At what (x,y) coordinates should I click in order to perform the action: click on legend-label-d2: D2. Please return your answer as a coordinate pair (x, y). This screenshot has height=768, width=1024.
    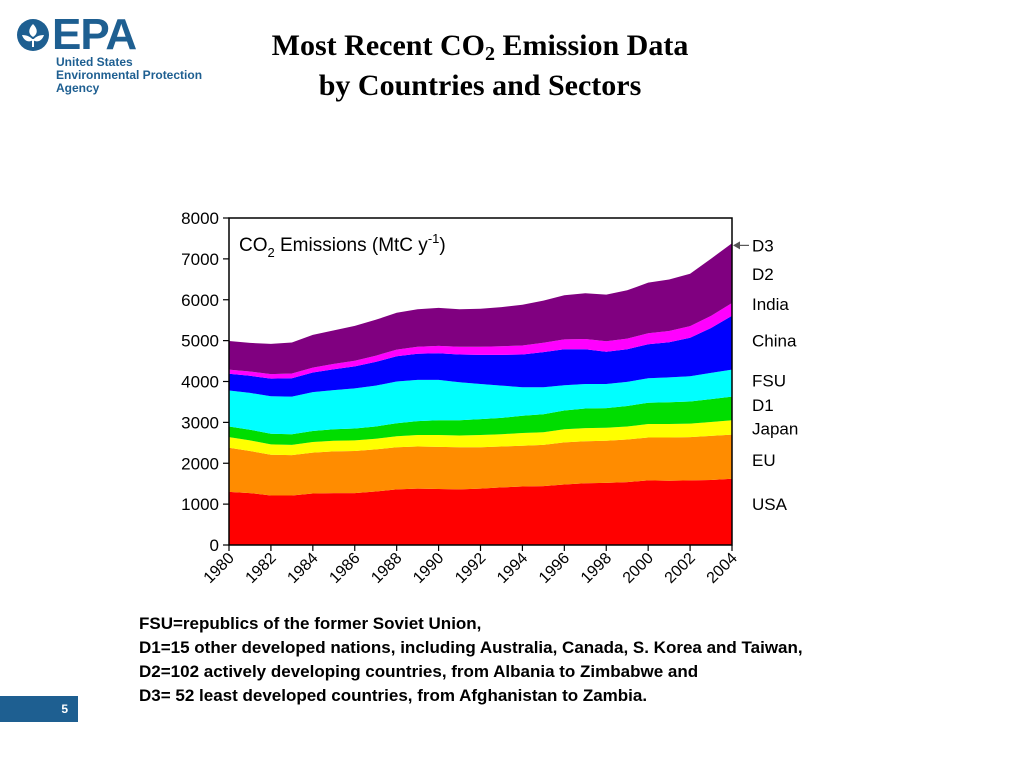
    Looking at the image, I should click on (763, 274).